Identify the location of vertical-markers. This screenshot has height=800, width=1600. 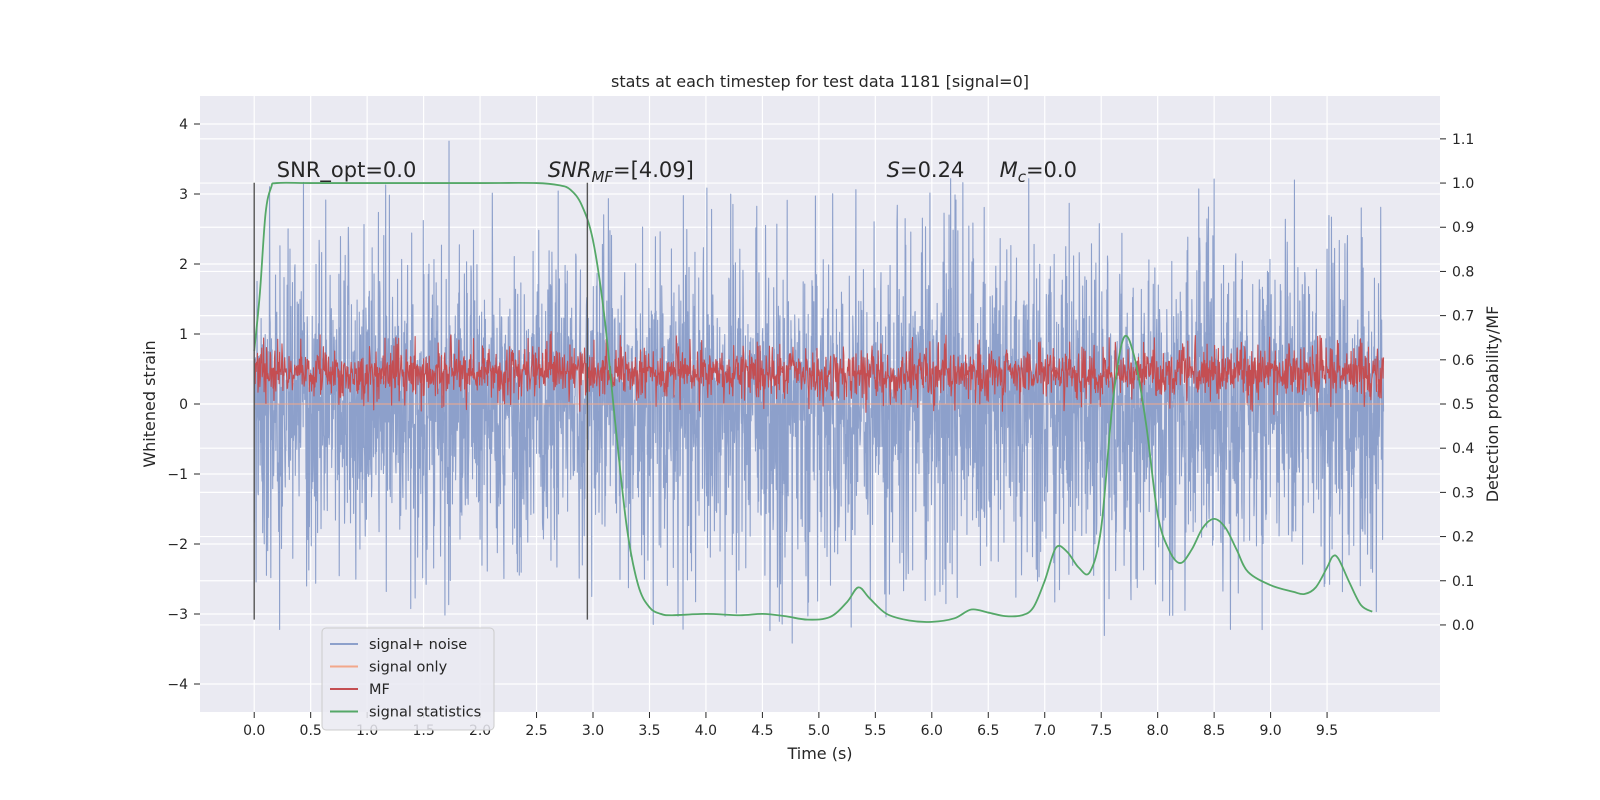
(421, 401).